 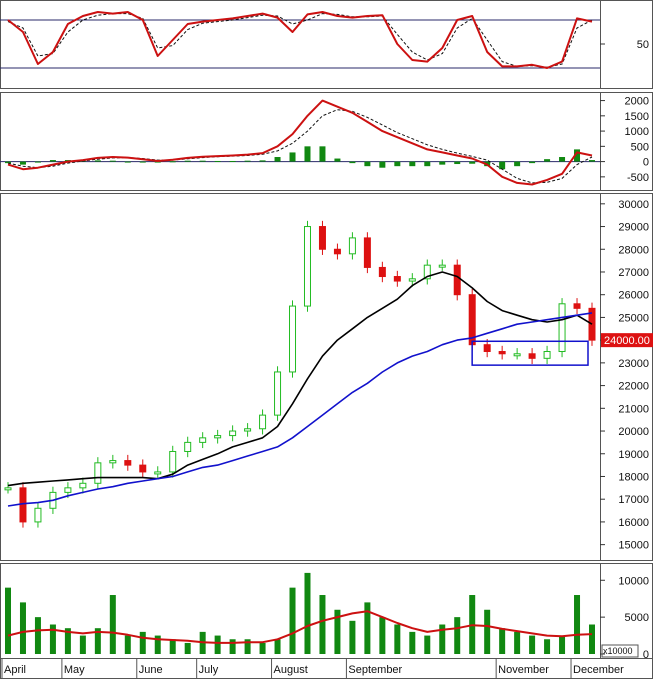 What do you see at coordinates (637, 117) in the screenshot?
I see `y-tick-label: 1500` at bounding box center [637, 117].